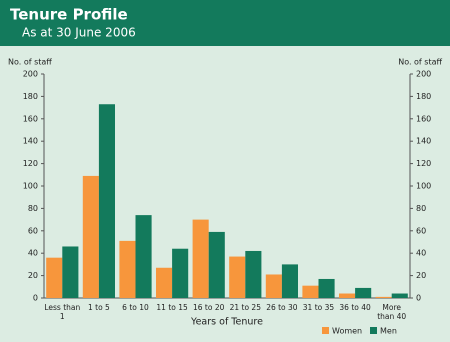 This screenshot has width=450, height=342. Describe the element at coordinates (423, 74) in the screenshot. I see `y2-tick-label: 200` at that location.